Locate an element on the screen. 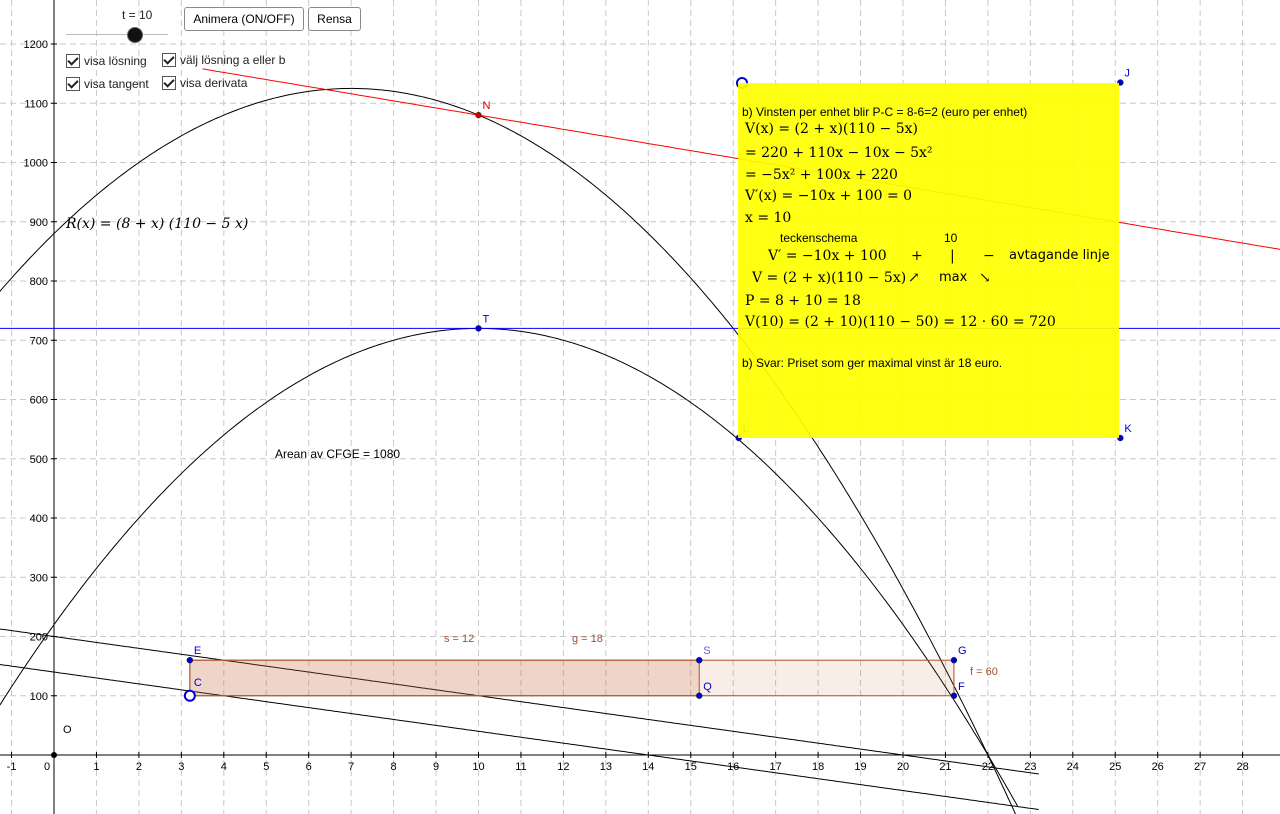  y-tick-label: 800 is located at coordinates (39, 282).